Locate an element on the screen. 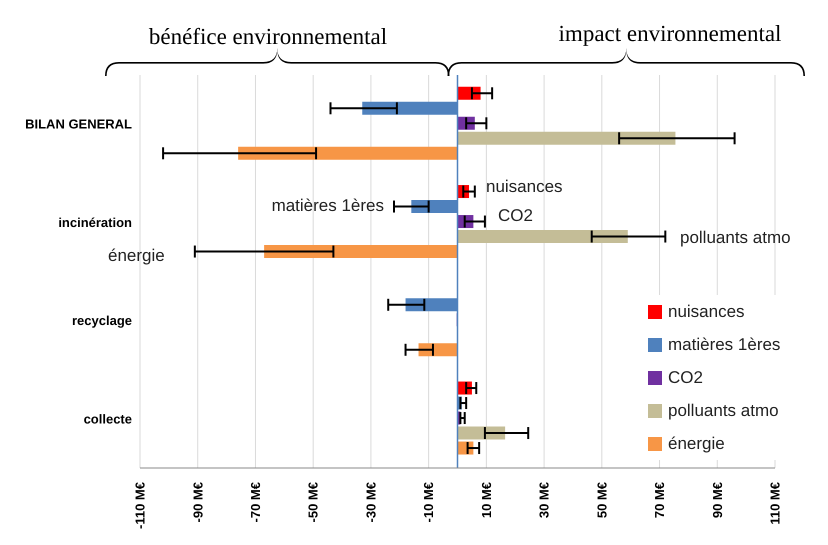 This screenshot has width=828, height=545. annotation: nuisances is located at coordinates (524, 186).